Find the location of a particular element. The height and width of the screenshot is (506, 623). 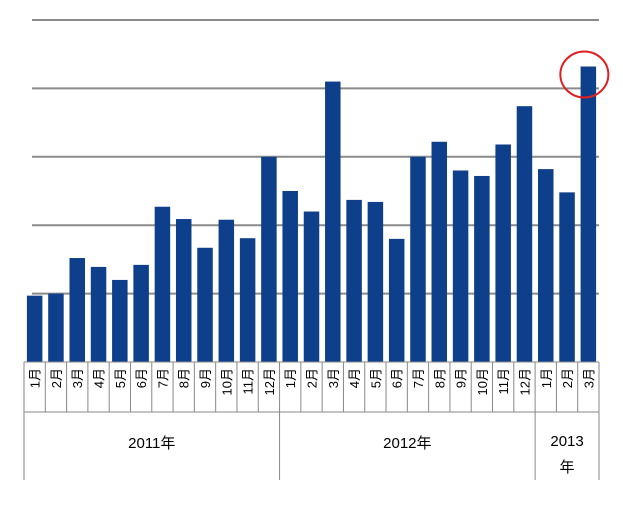

year-label: 2013 is located at coordinates (566, 441).